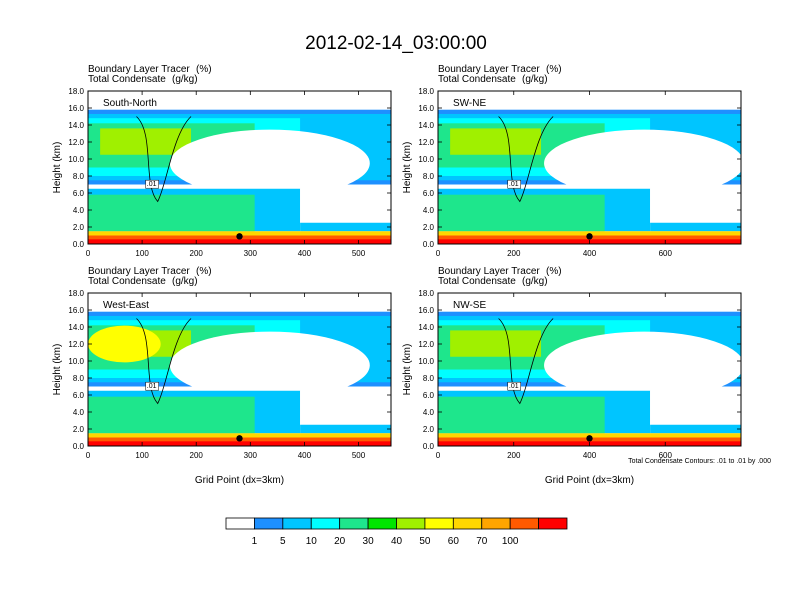 This screenshot has width=792, height=612. What do you see at coordinates (283, 541) in the screenshot?
I see `colorbar-label: 5` at bounding box center [283, 541].